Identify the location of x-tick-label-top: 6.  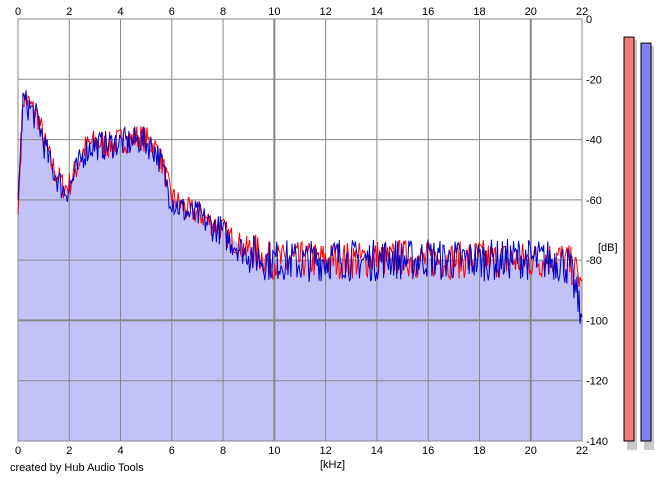
(172, 12).